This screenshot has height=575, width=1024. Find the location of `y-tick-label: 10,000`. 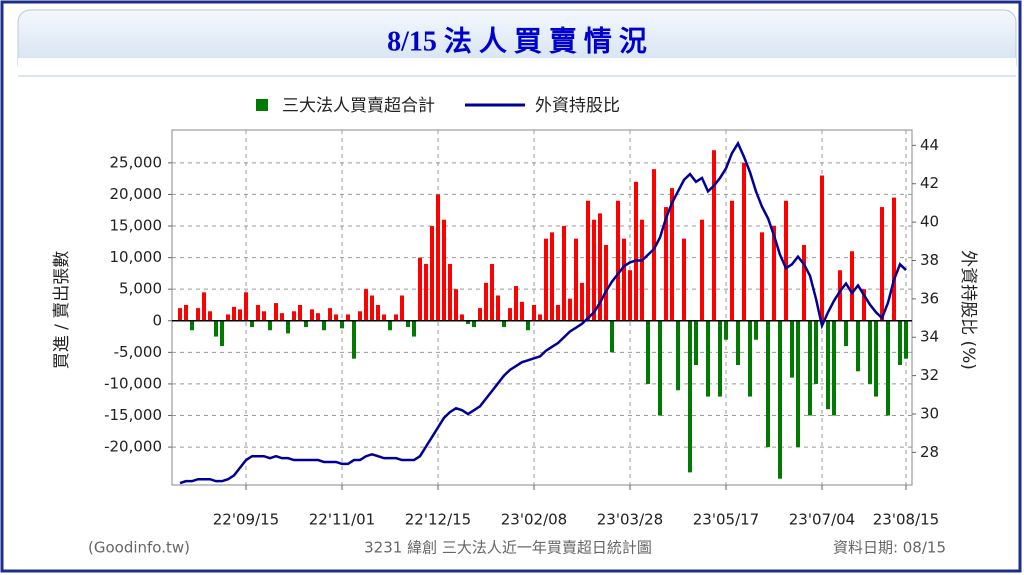

y-tick-label: 10,000 is located at coordinates (136, 257).